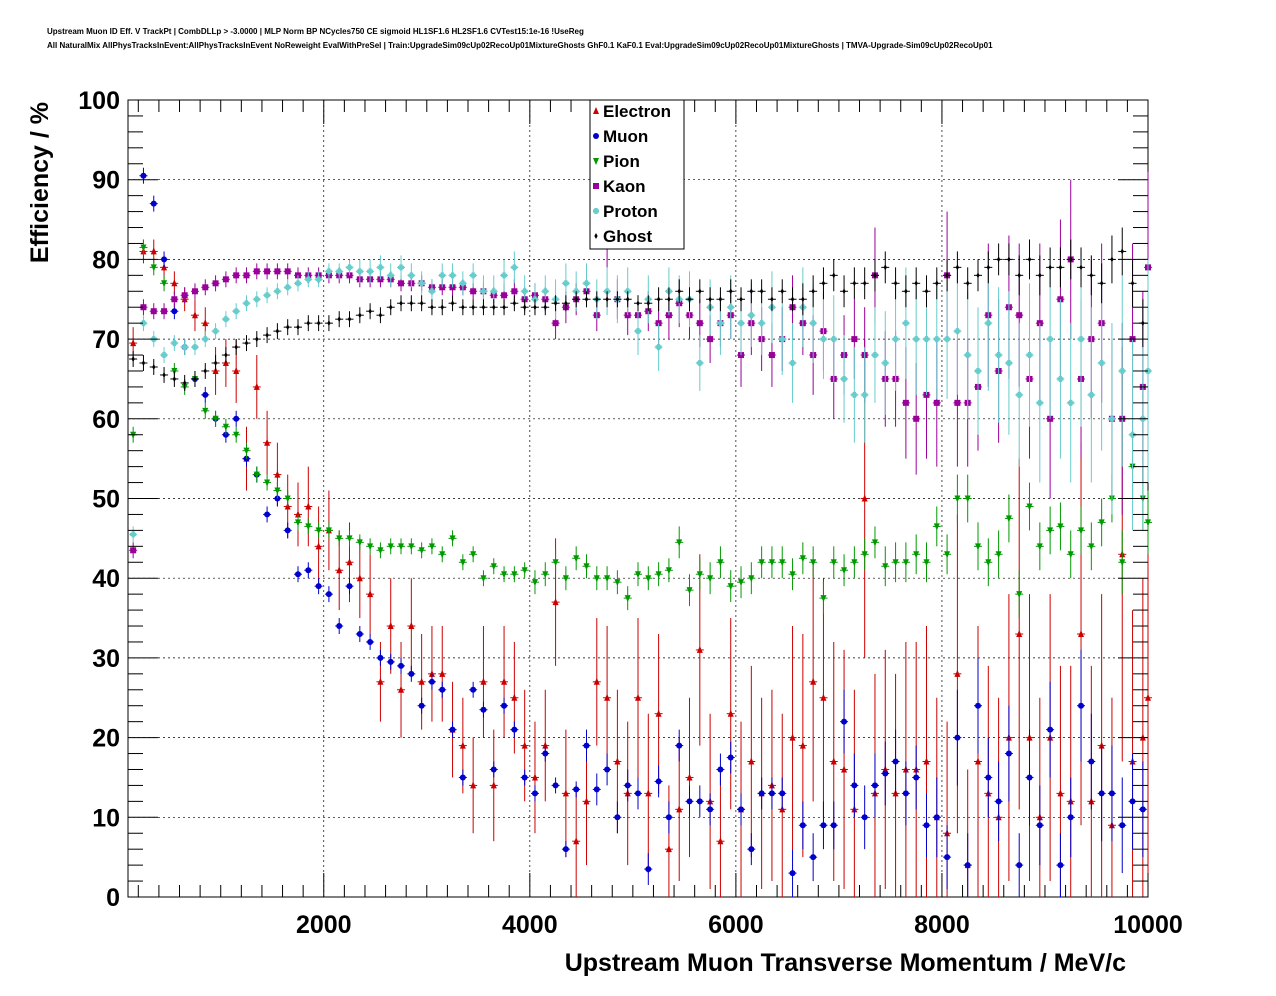 This screenshot has height=996, width=1276. I want to click on x-tick-label: 2000, so click(324, 925).